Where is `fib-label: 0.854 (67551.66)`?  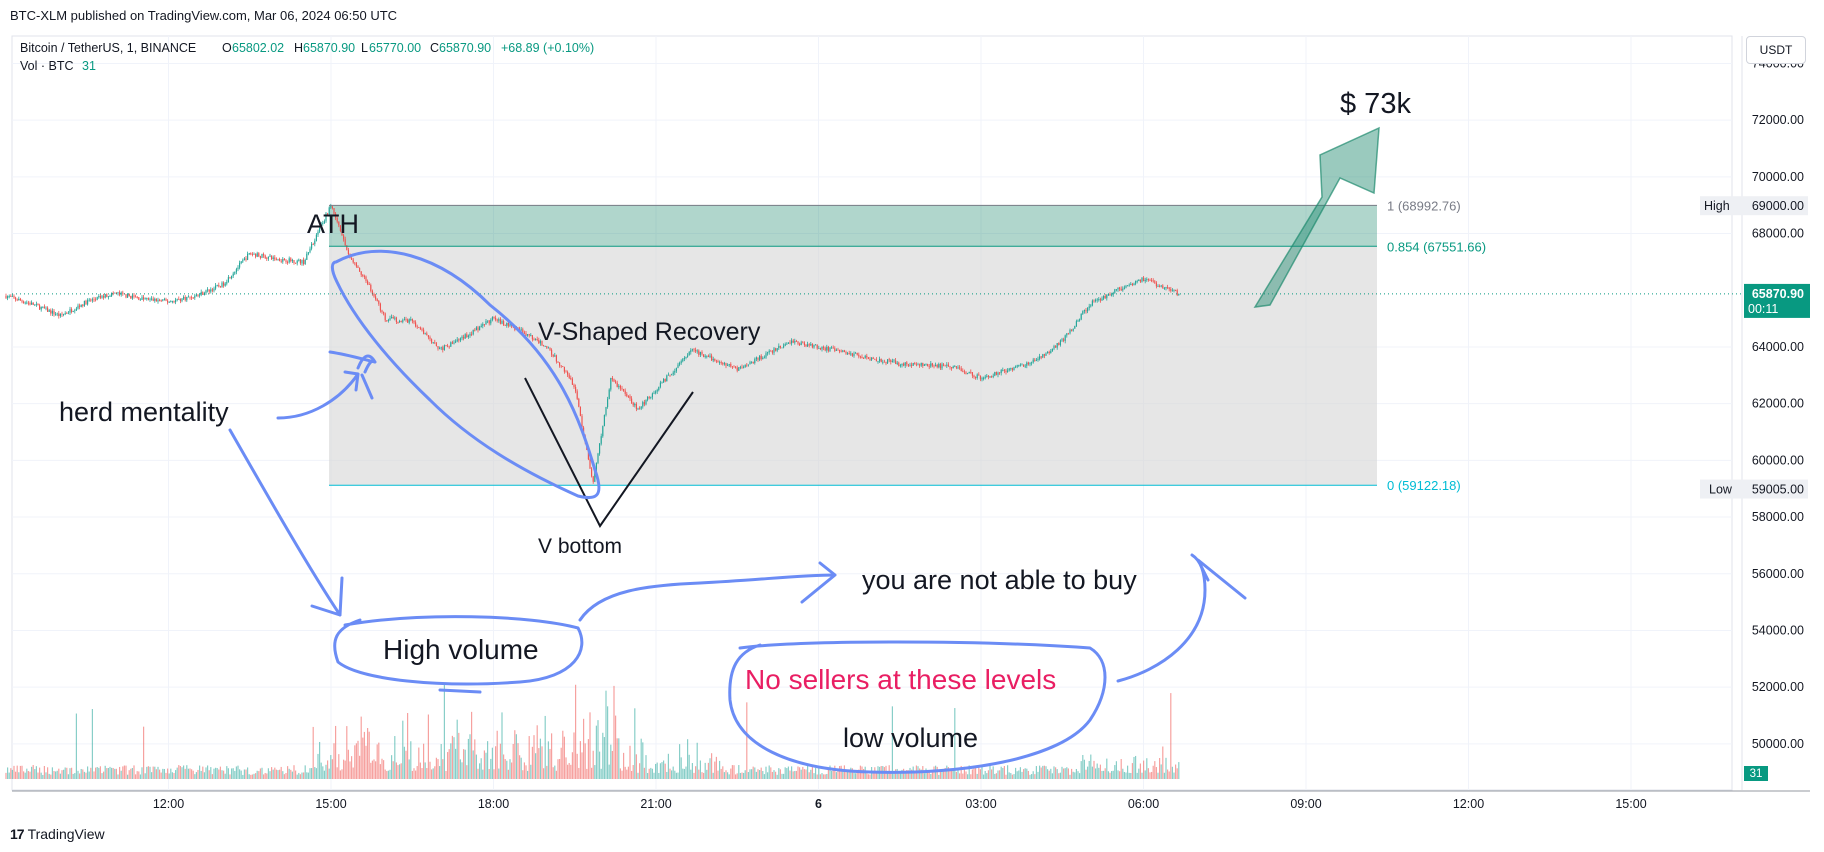
fib-label: 0.854 (67551.66) is located at coordinates (1436, 246).